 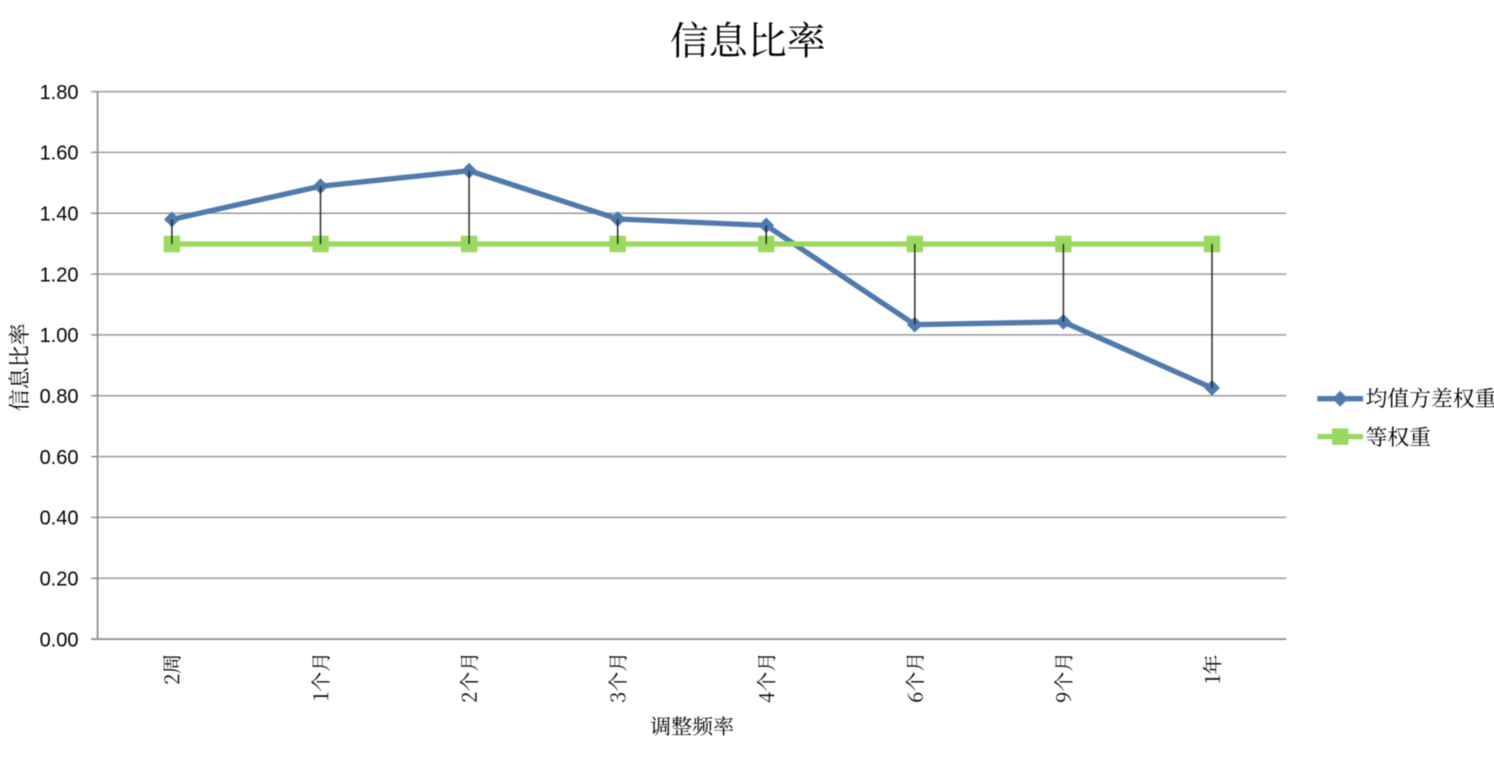 What do you see at coordinates (59, 458) in the screenshot?
I see `svg-text: 0.60` at bounding box center [59, 458].